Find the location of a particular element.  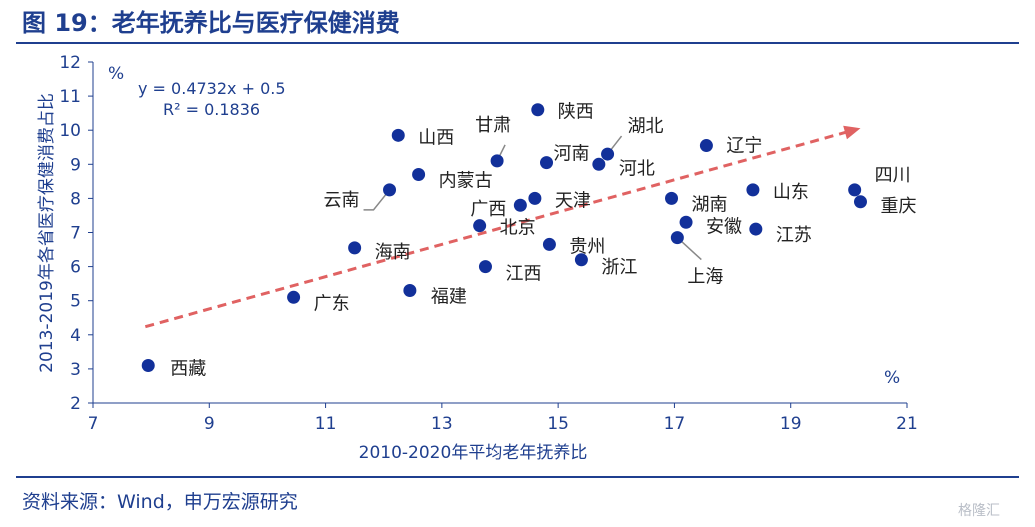

page-title: 图 19：老年抚养比与医疗保健消费 is located at coordinates (211, 23).